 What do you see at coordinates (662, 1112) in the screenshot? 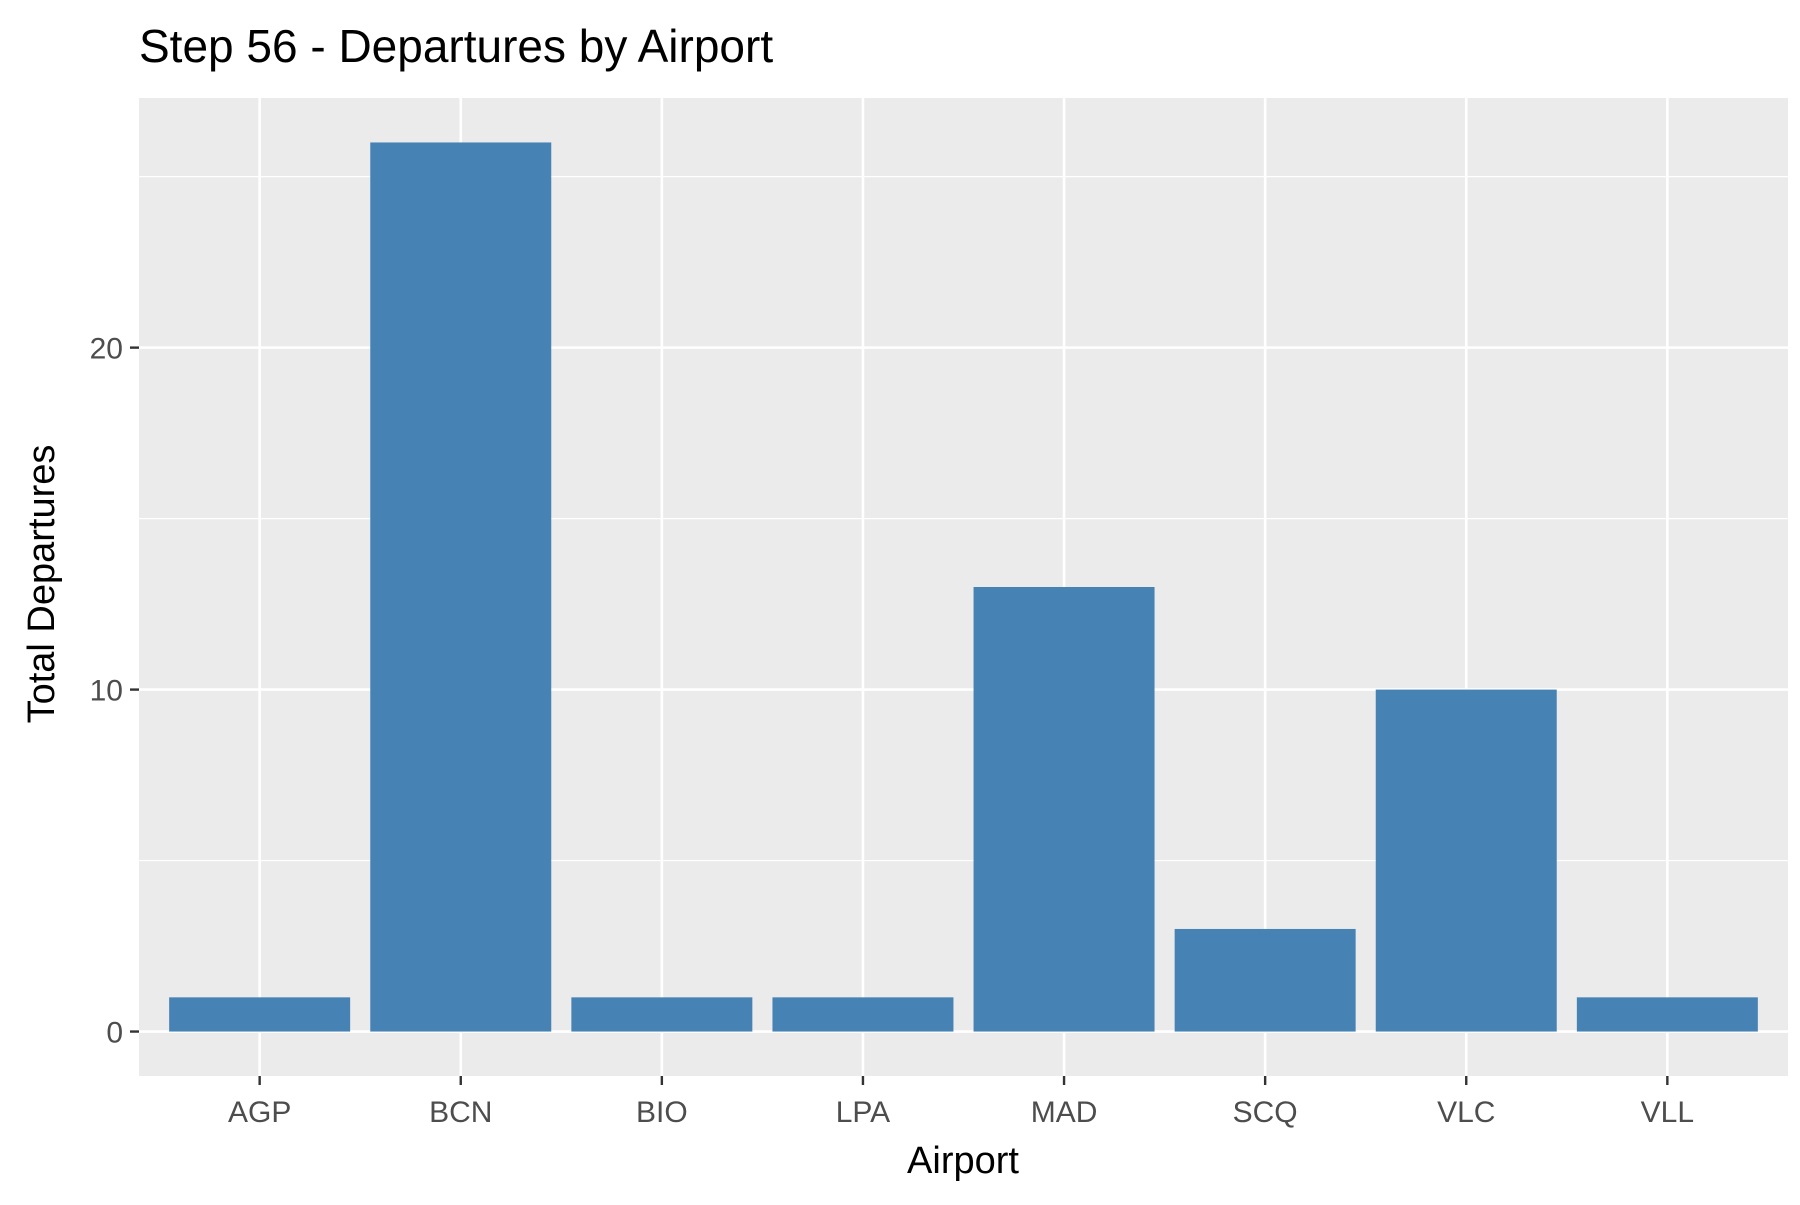
I see `x-tick-label: BIO` at bounding box center [662, 1112].